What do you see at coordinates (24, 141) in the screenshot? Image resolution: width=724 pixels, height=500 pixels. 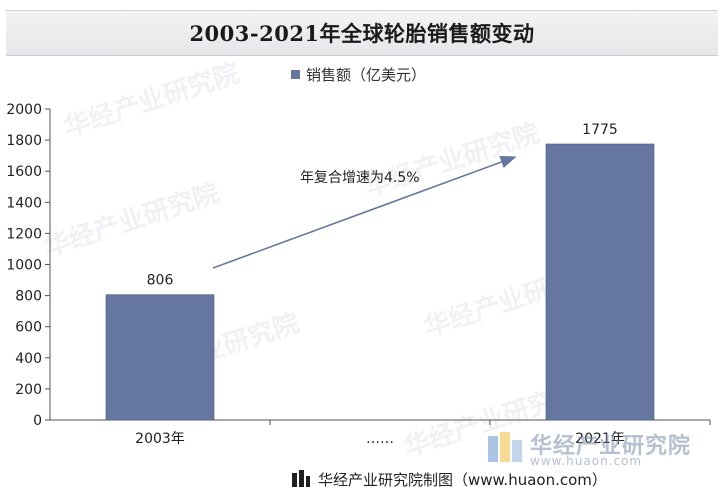 I see `y-tick-label: 1800` at bounding box center [24, 141].